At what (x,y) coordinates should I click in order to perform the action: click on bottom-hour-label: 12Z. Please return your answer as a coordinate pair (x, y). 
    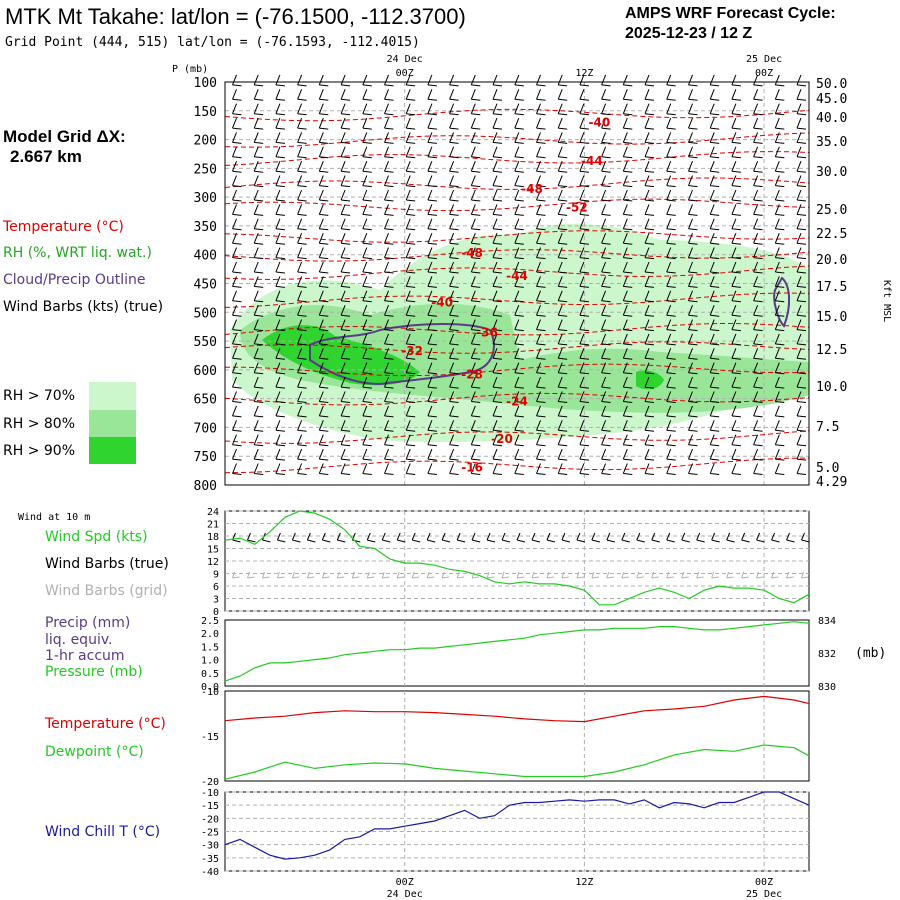
    Looking at the image, I should click on (584, 882).